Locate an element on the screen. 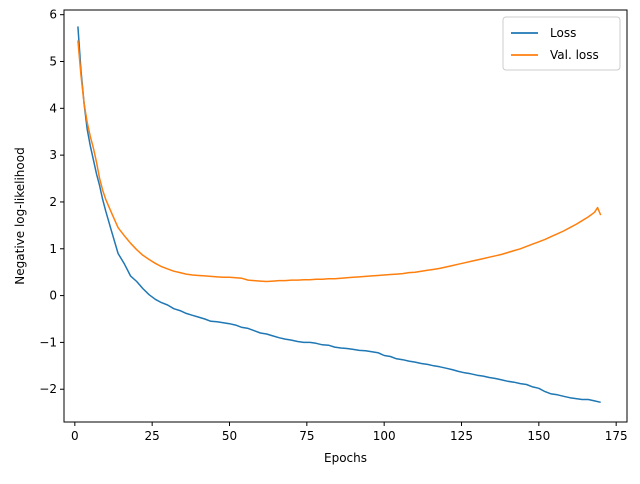 Image resolution: width=640 pixels, height=484 pixels. legend: Loss Val. loss is located at coordinates (561, 43).